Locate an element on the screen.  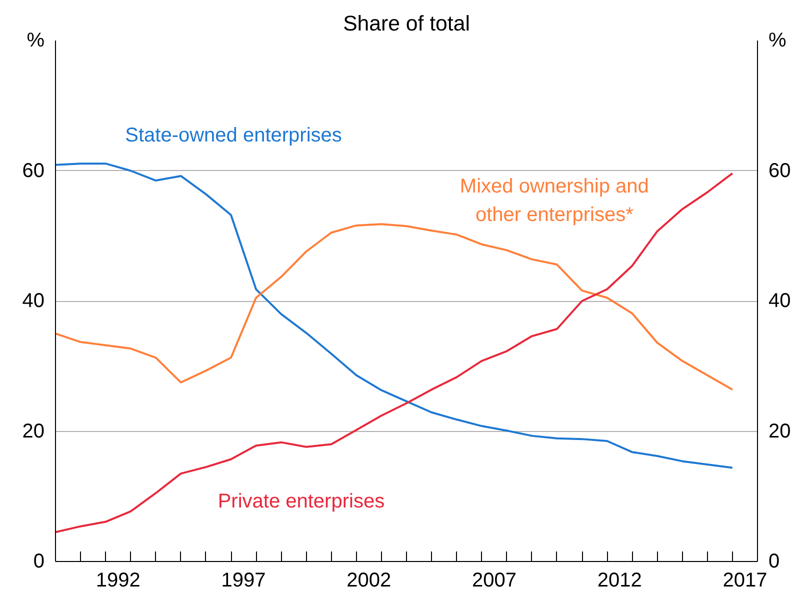
series-label: Mixed ownership and other enterprises* is located at coordinates (554, 200).